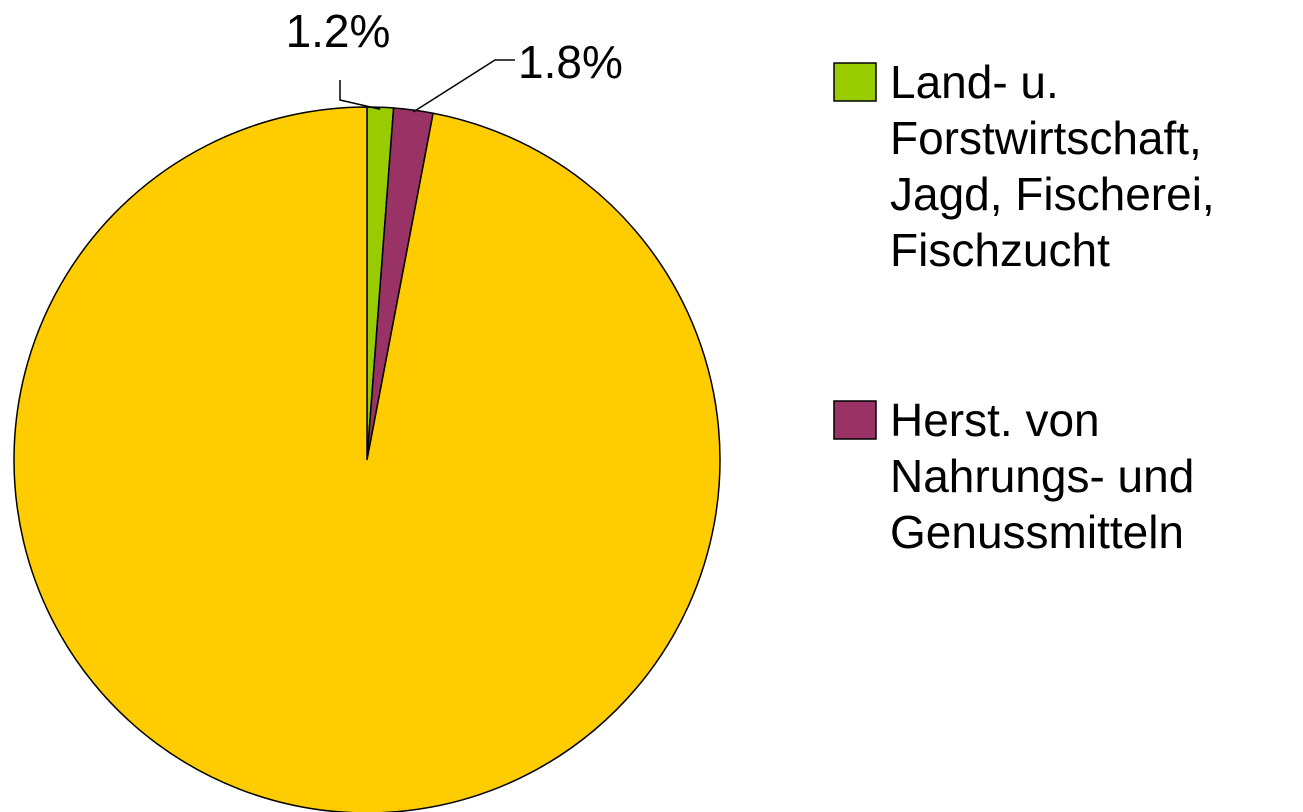 Image resolution: width=1303 pixels, height=812 pixels. What do you see at coordinates (338, 31) in the screenshot?
I see `data-label: 1.2%` at bounding box center [338, 31].